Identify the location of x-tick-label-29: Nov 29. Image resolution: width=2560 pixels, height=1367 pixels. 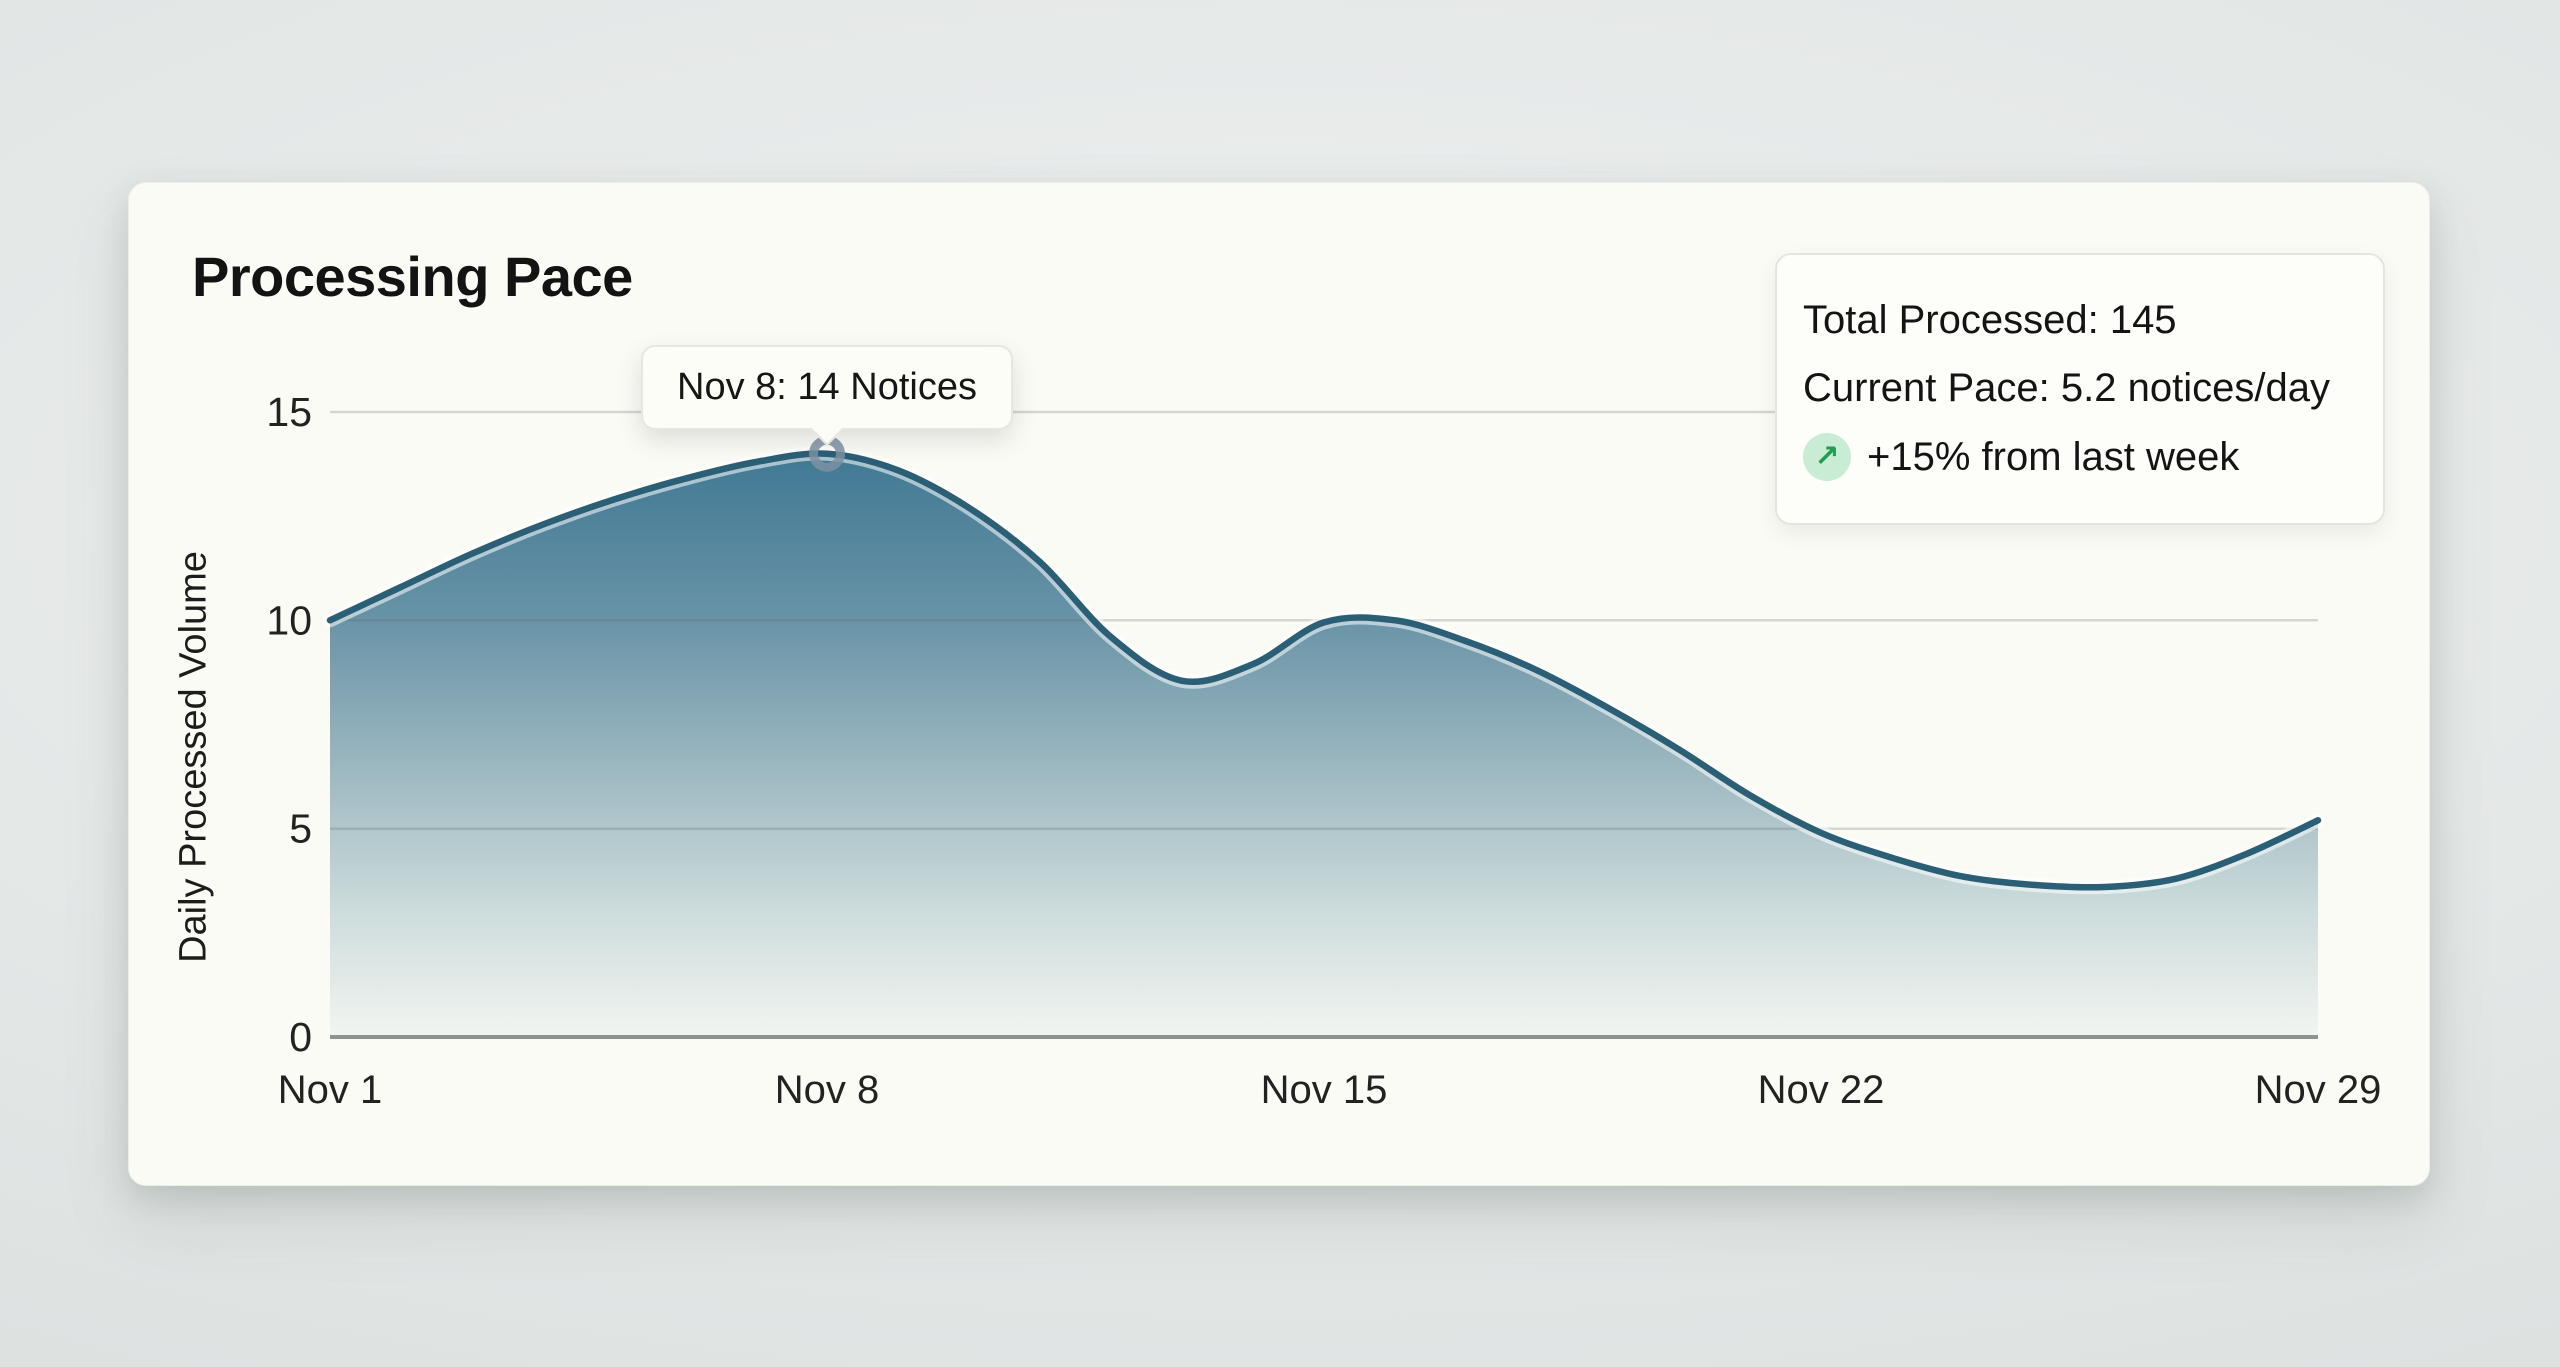
(2318, 1090).